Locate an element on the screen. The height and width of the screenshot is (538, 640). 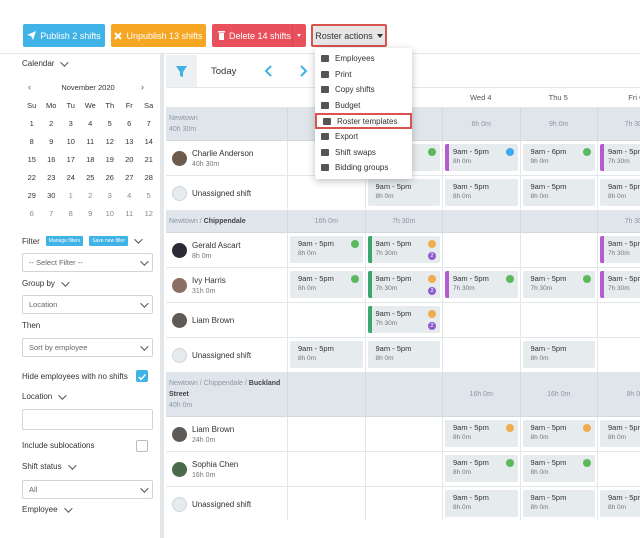
menu-item: Roster templates is located at coordinates (363, 121).